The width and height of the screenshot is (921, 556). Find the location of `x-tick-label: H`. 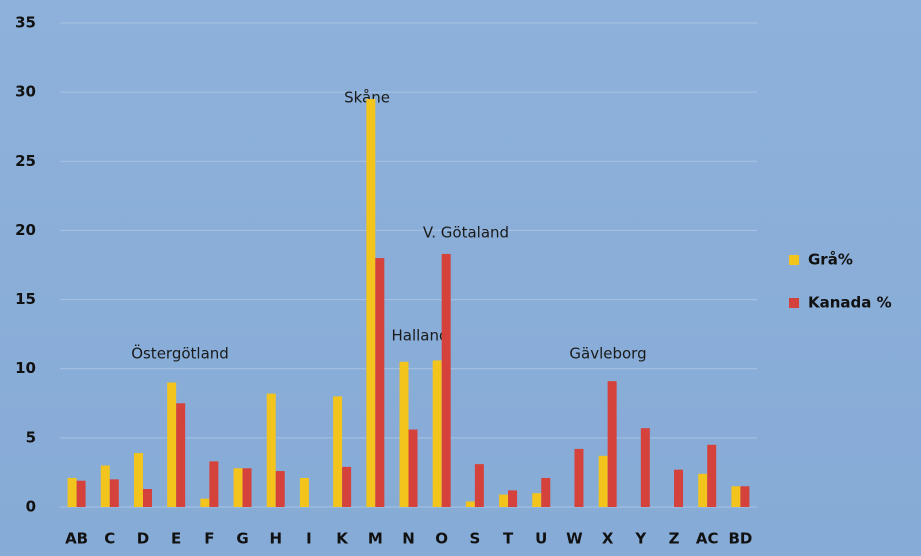

x-tick-label: H is located at coordinates (275, 539).